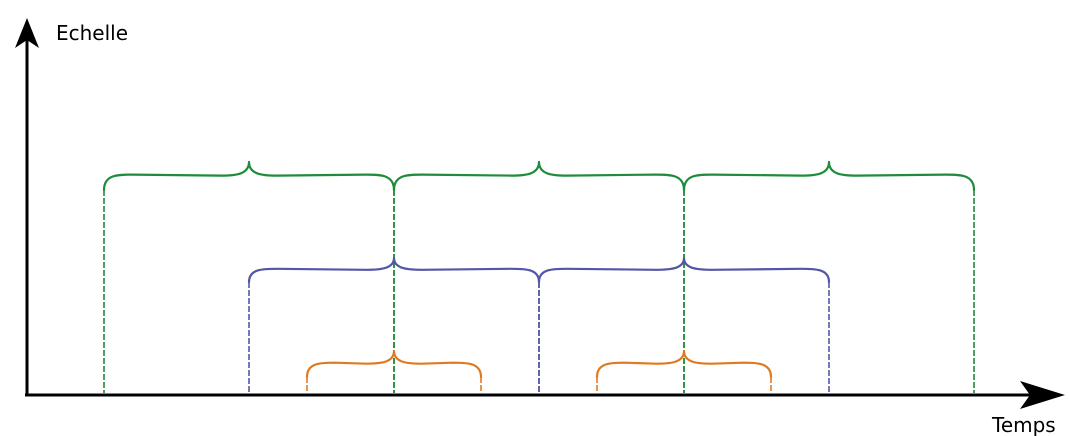 This screenshot has width=1070, height=436. What do you see at coordinates (684, 270) in the screenshot?
I see `level-medium-window-2-brace` at bounding box center [684, 270].